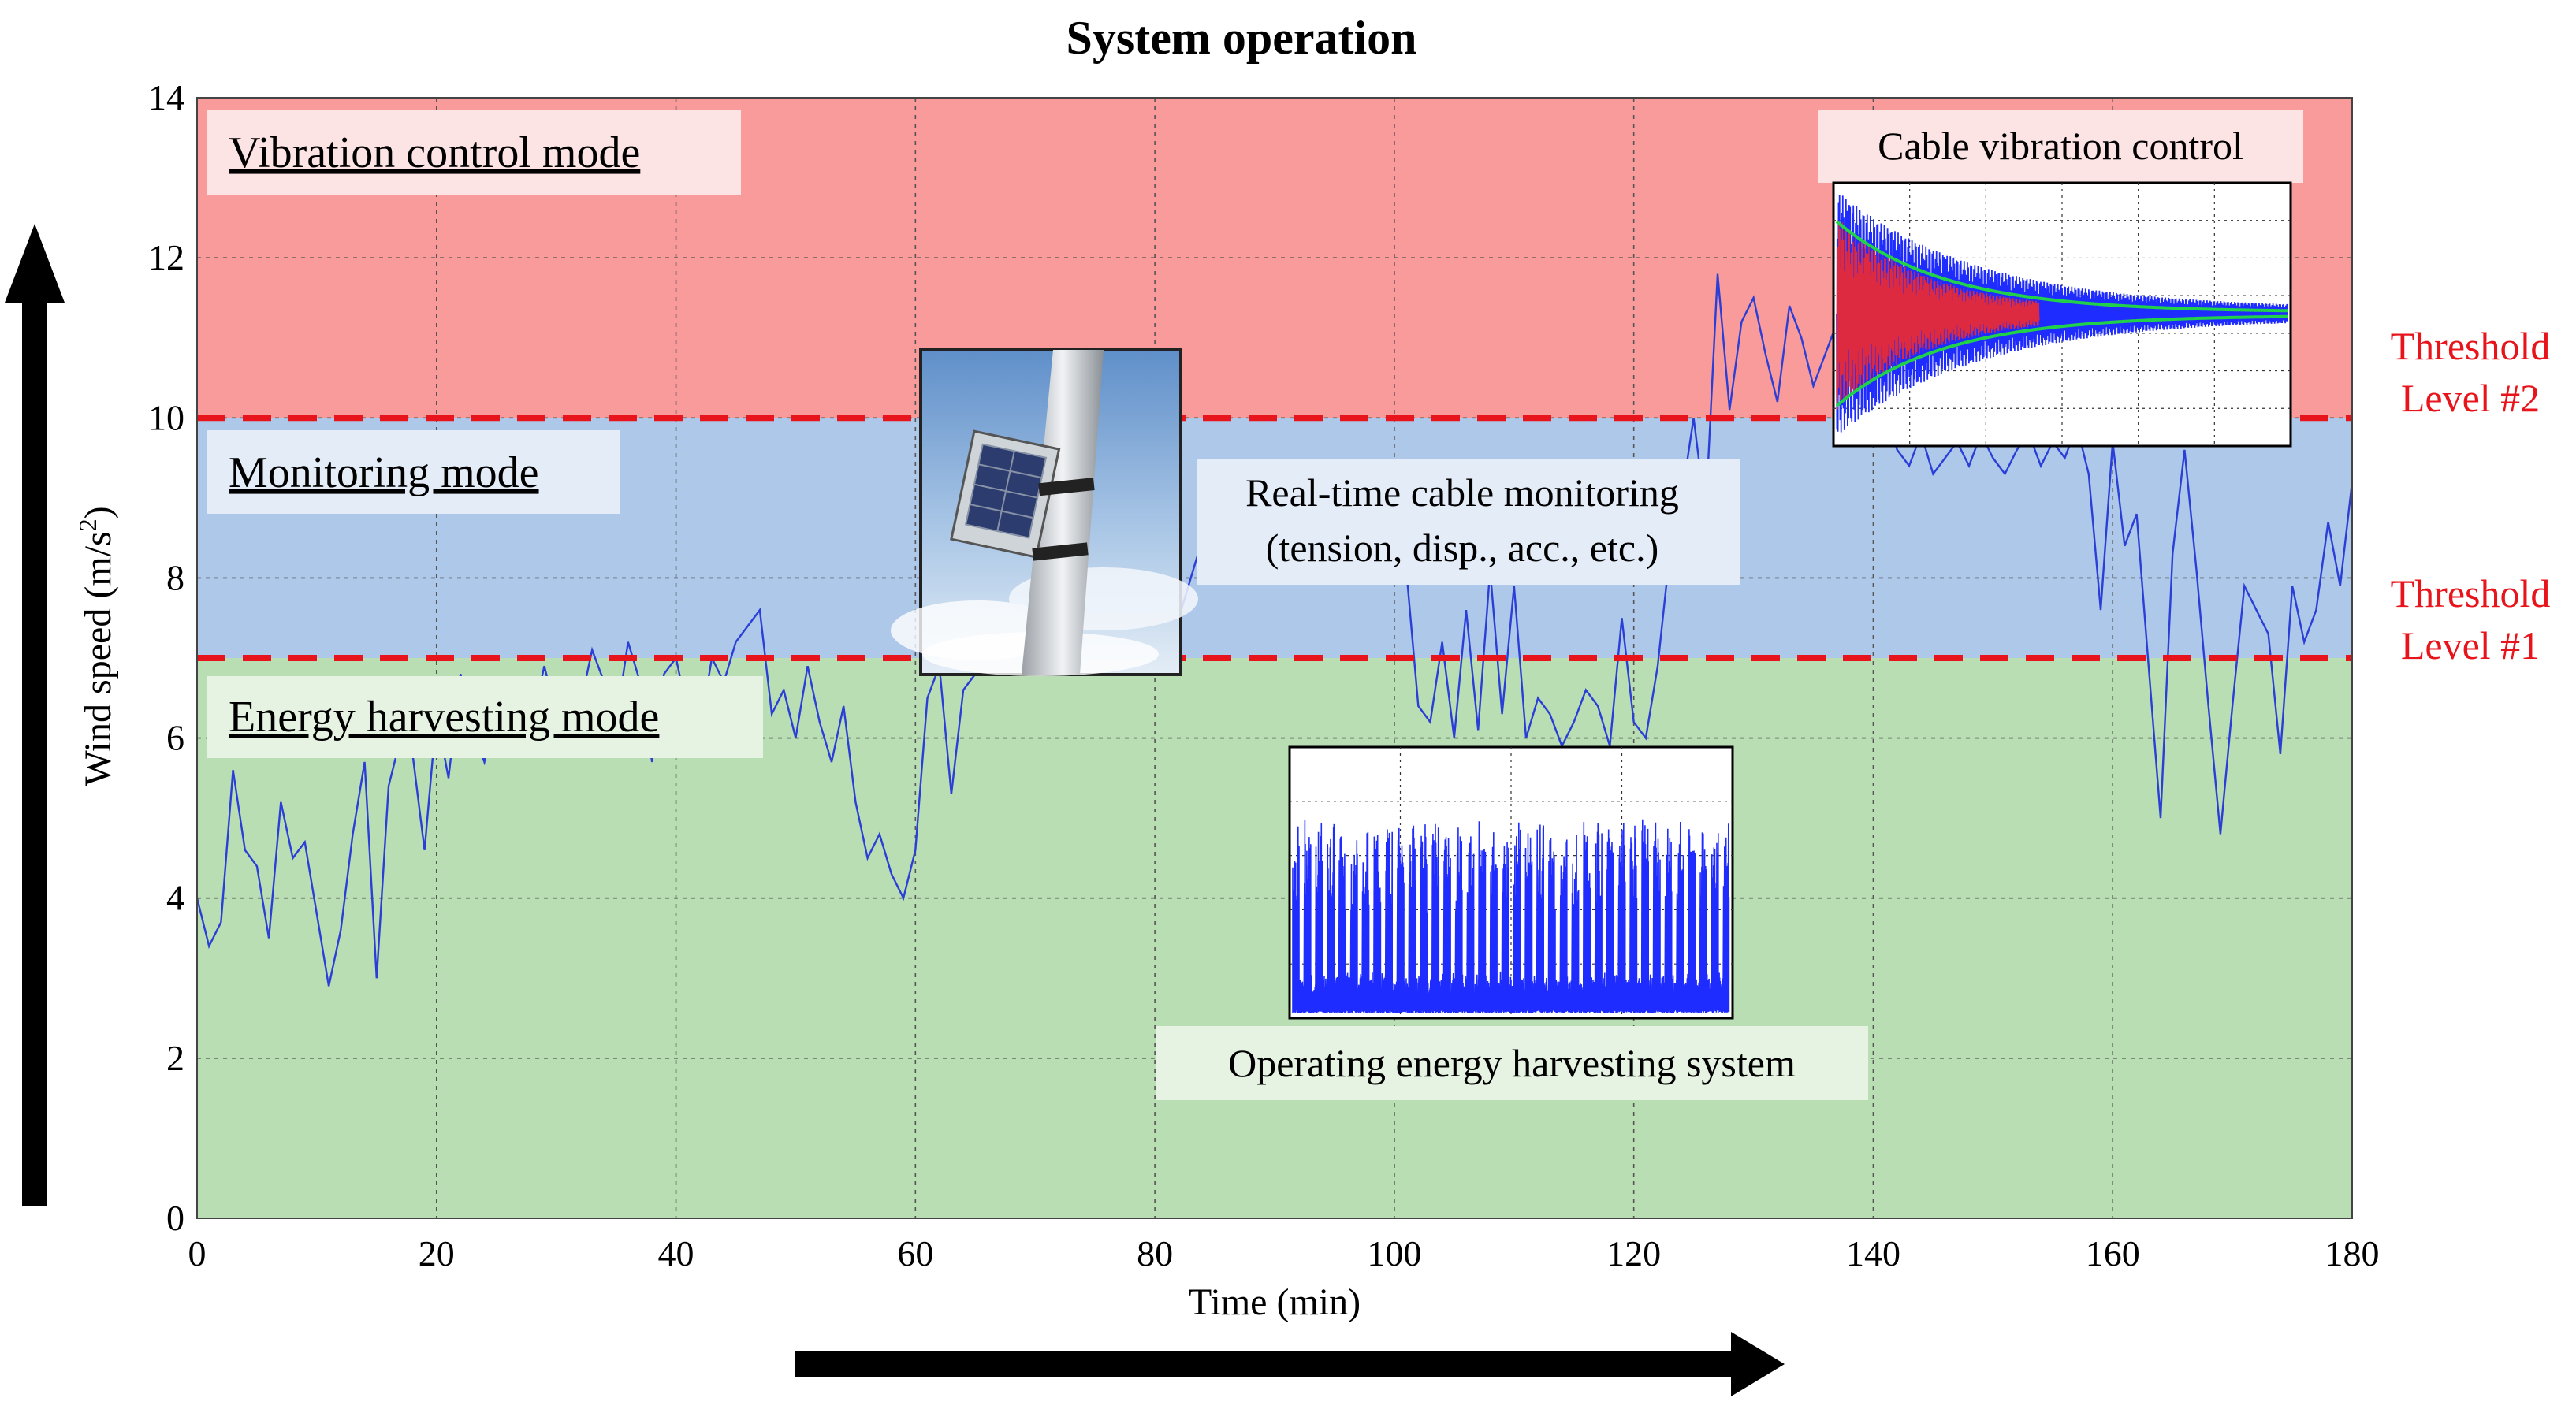 This screenshot has width=2576, height=1409. Describe the element at coordinates (1044, 512) in the screenshot. I see `monitoring-sensor-photo` at that location.